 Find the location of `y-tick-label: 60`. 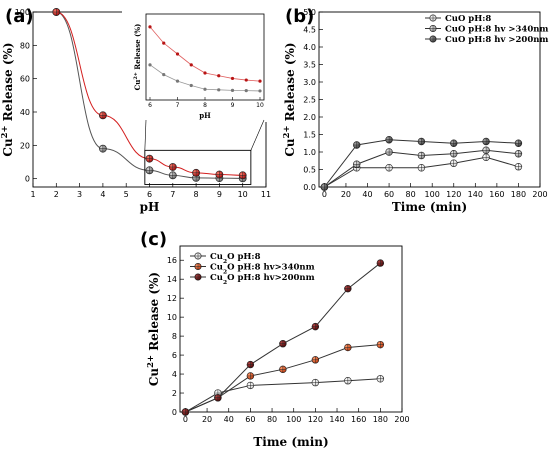

y-tick-label: 60 is located at coordinates (25, 79).